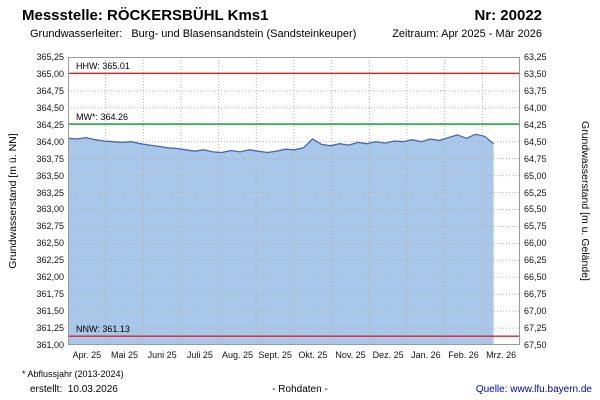  What do you see at coordinates (103, 66) in the screenshot?
I see `ref-line-label-hhw: HHW: 365.01` at bounding box center [103, 66].